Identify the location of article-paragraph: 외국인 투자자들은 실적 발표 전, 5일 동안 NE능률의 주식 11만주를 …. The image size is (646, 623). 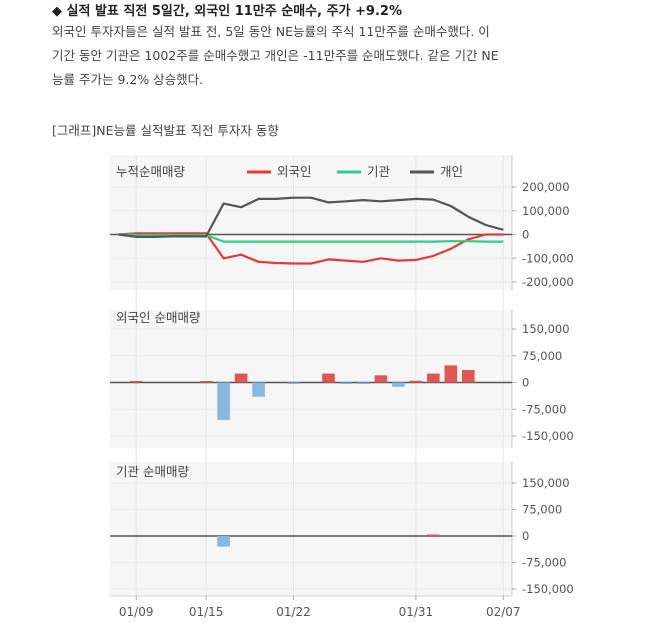
(342, 56).